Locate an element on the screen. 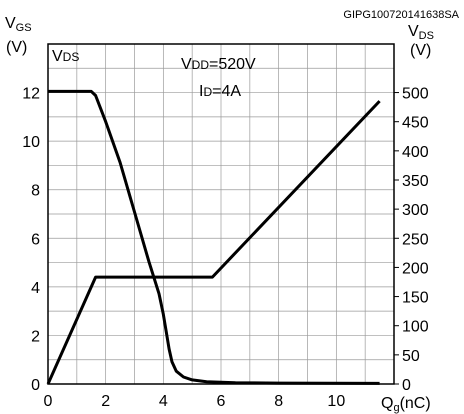 Image resolution: width=464 pixels, height=414 pixels. left-axis-ticks: 0 2 4 6 8 10 12 is located at coordinates (31, 240).